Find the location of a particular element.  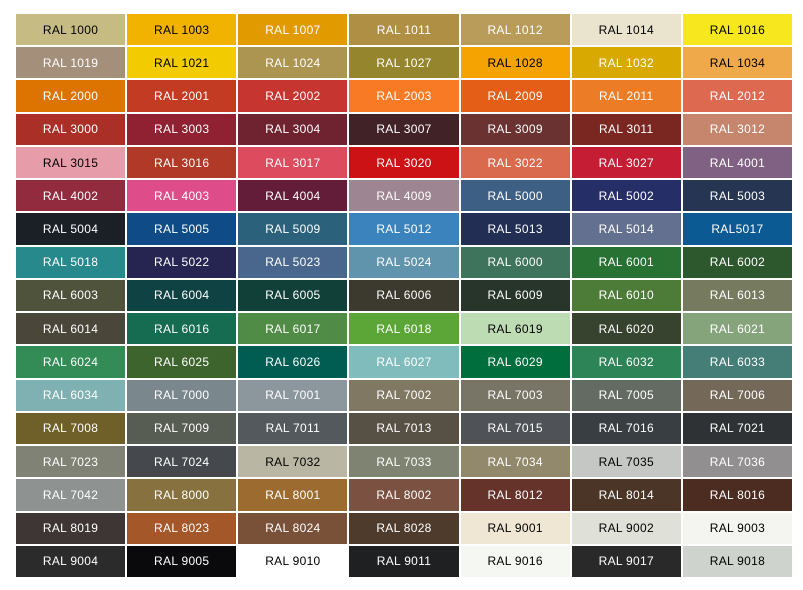

swatch-label: RAL 7013 is located at coordinates (404, 428).